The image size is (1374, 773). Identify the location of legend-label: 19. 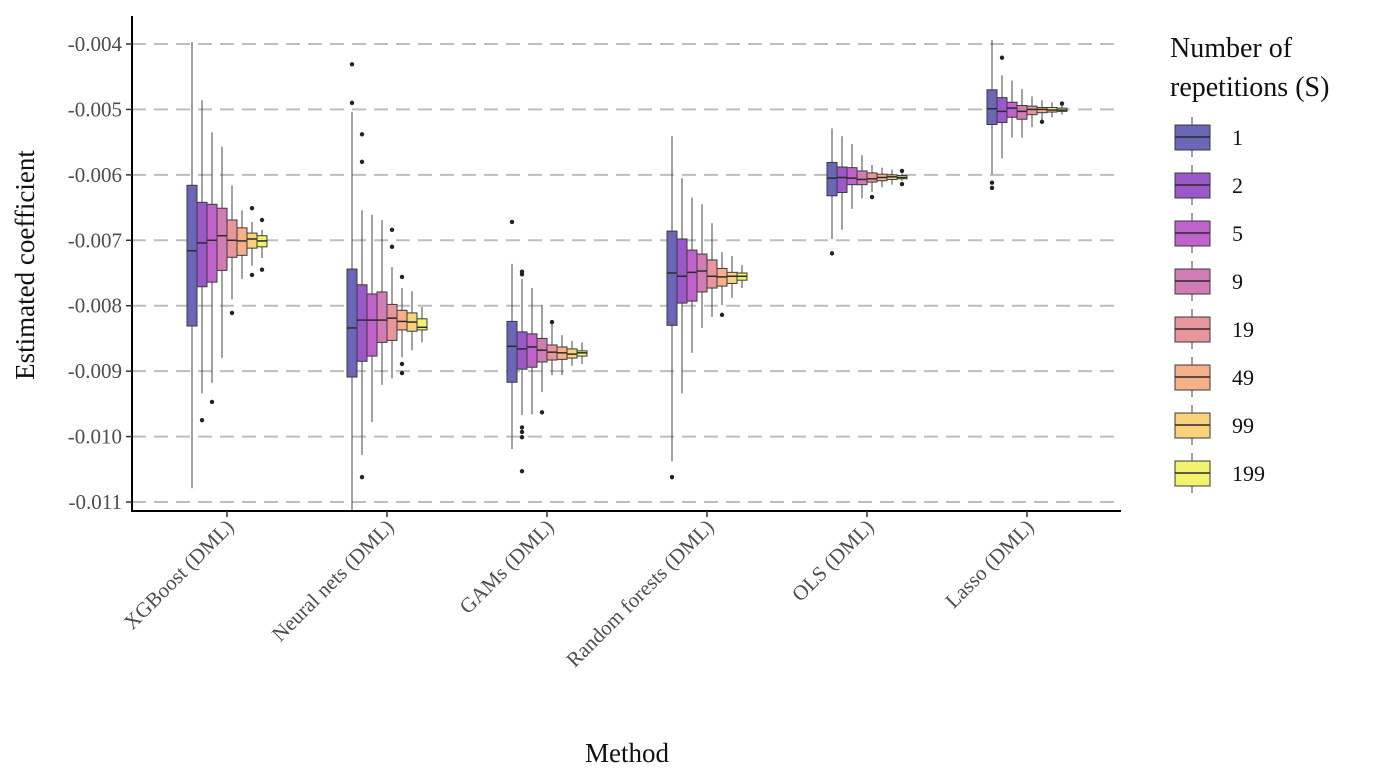
(1243, 329).